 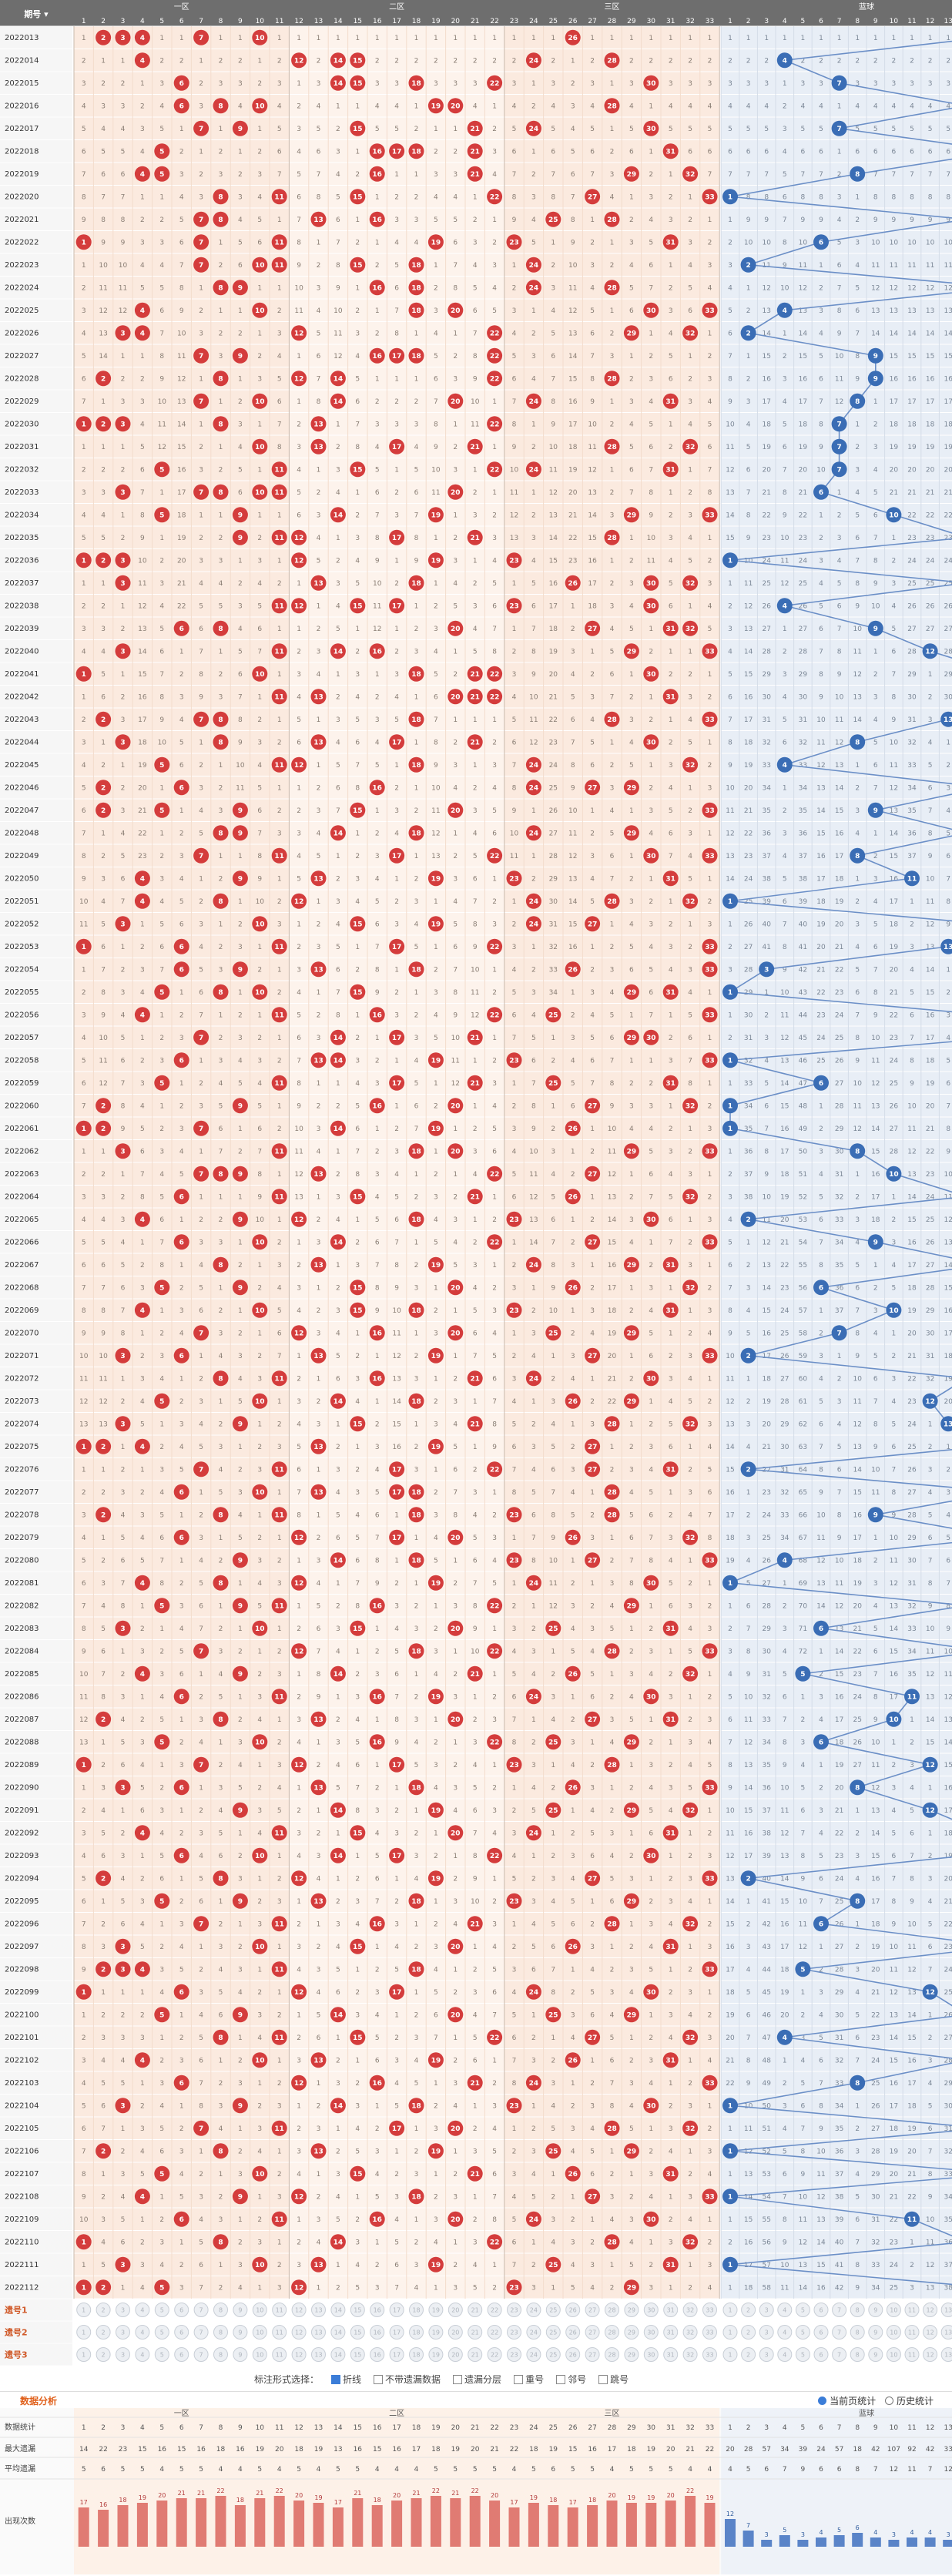 I want to click on red-ball-label: 6, so click(x=181, y=1197).